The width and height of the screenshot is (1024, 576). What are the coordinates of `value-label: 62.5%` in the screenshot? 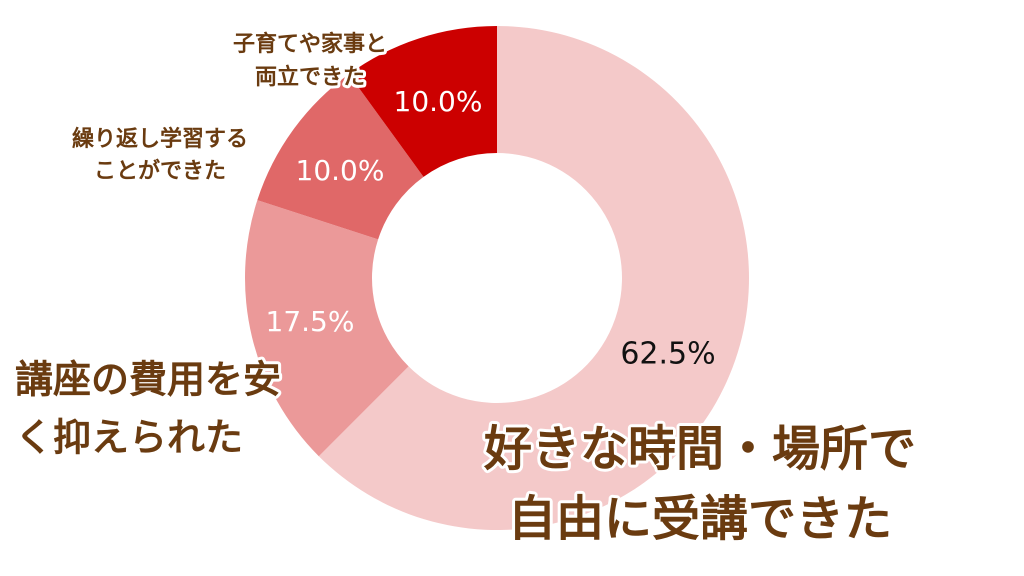 It's located at (667, 354).